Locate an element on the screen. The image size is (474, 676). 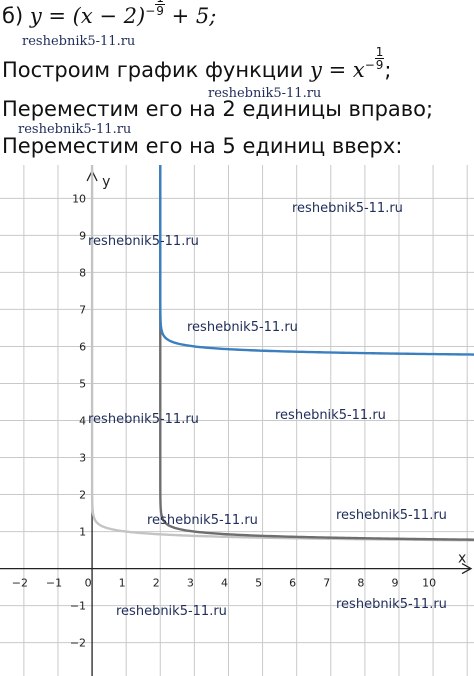
y-tick-label: 6 is located at coordinates (82, 346).